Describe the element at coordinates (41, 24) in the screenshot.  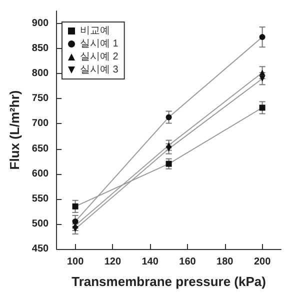
I see `y-tick-label: 900` at that location.